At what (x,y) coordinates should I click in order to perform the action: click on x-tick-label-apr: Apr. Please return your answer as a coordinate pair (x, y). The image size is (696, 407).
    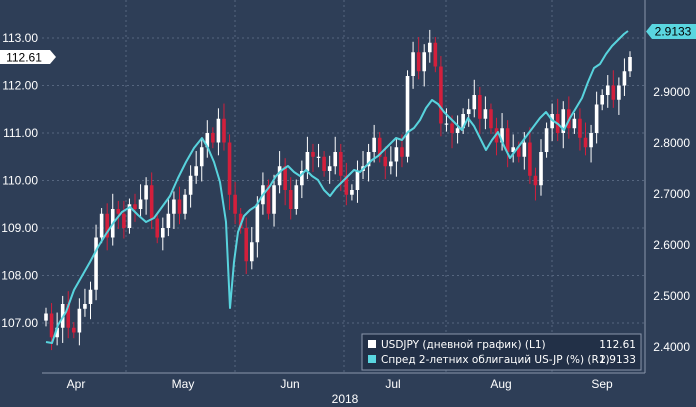
    Looking at the image, I should click on (76, 384).